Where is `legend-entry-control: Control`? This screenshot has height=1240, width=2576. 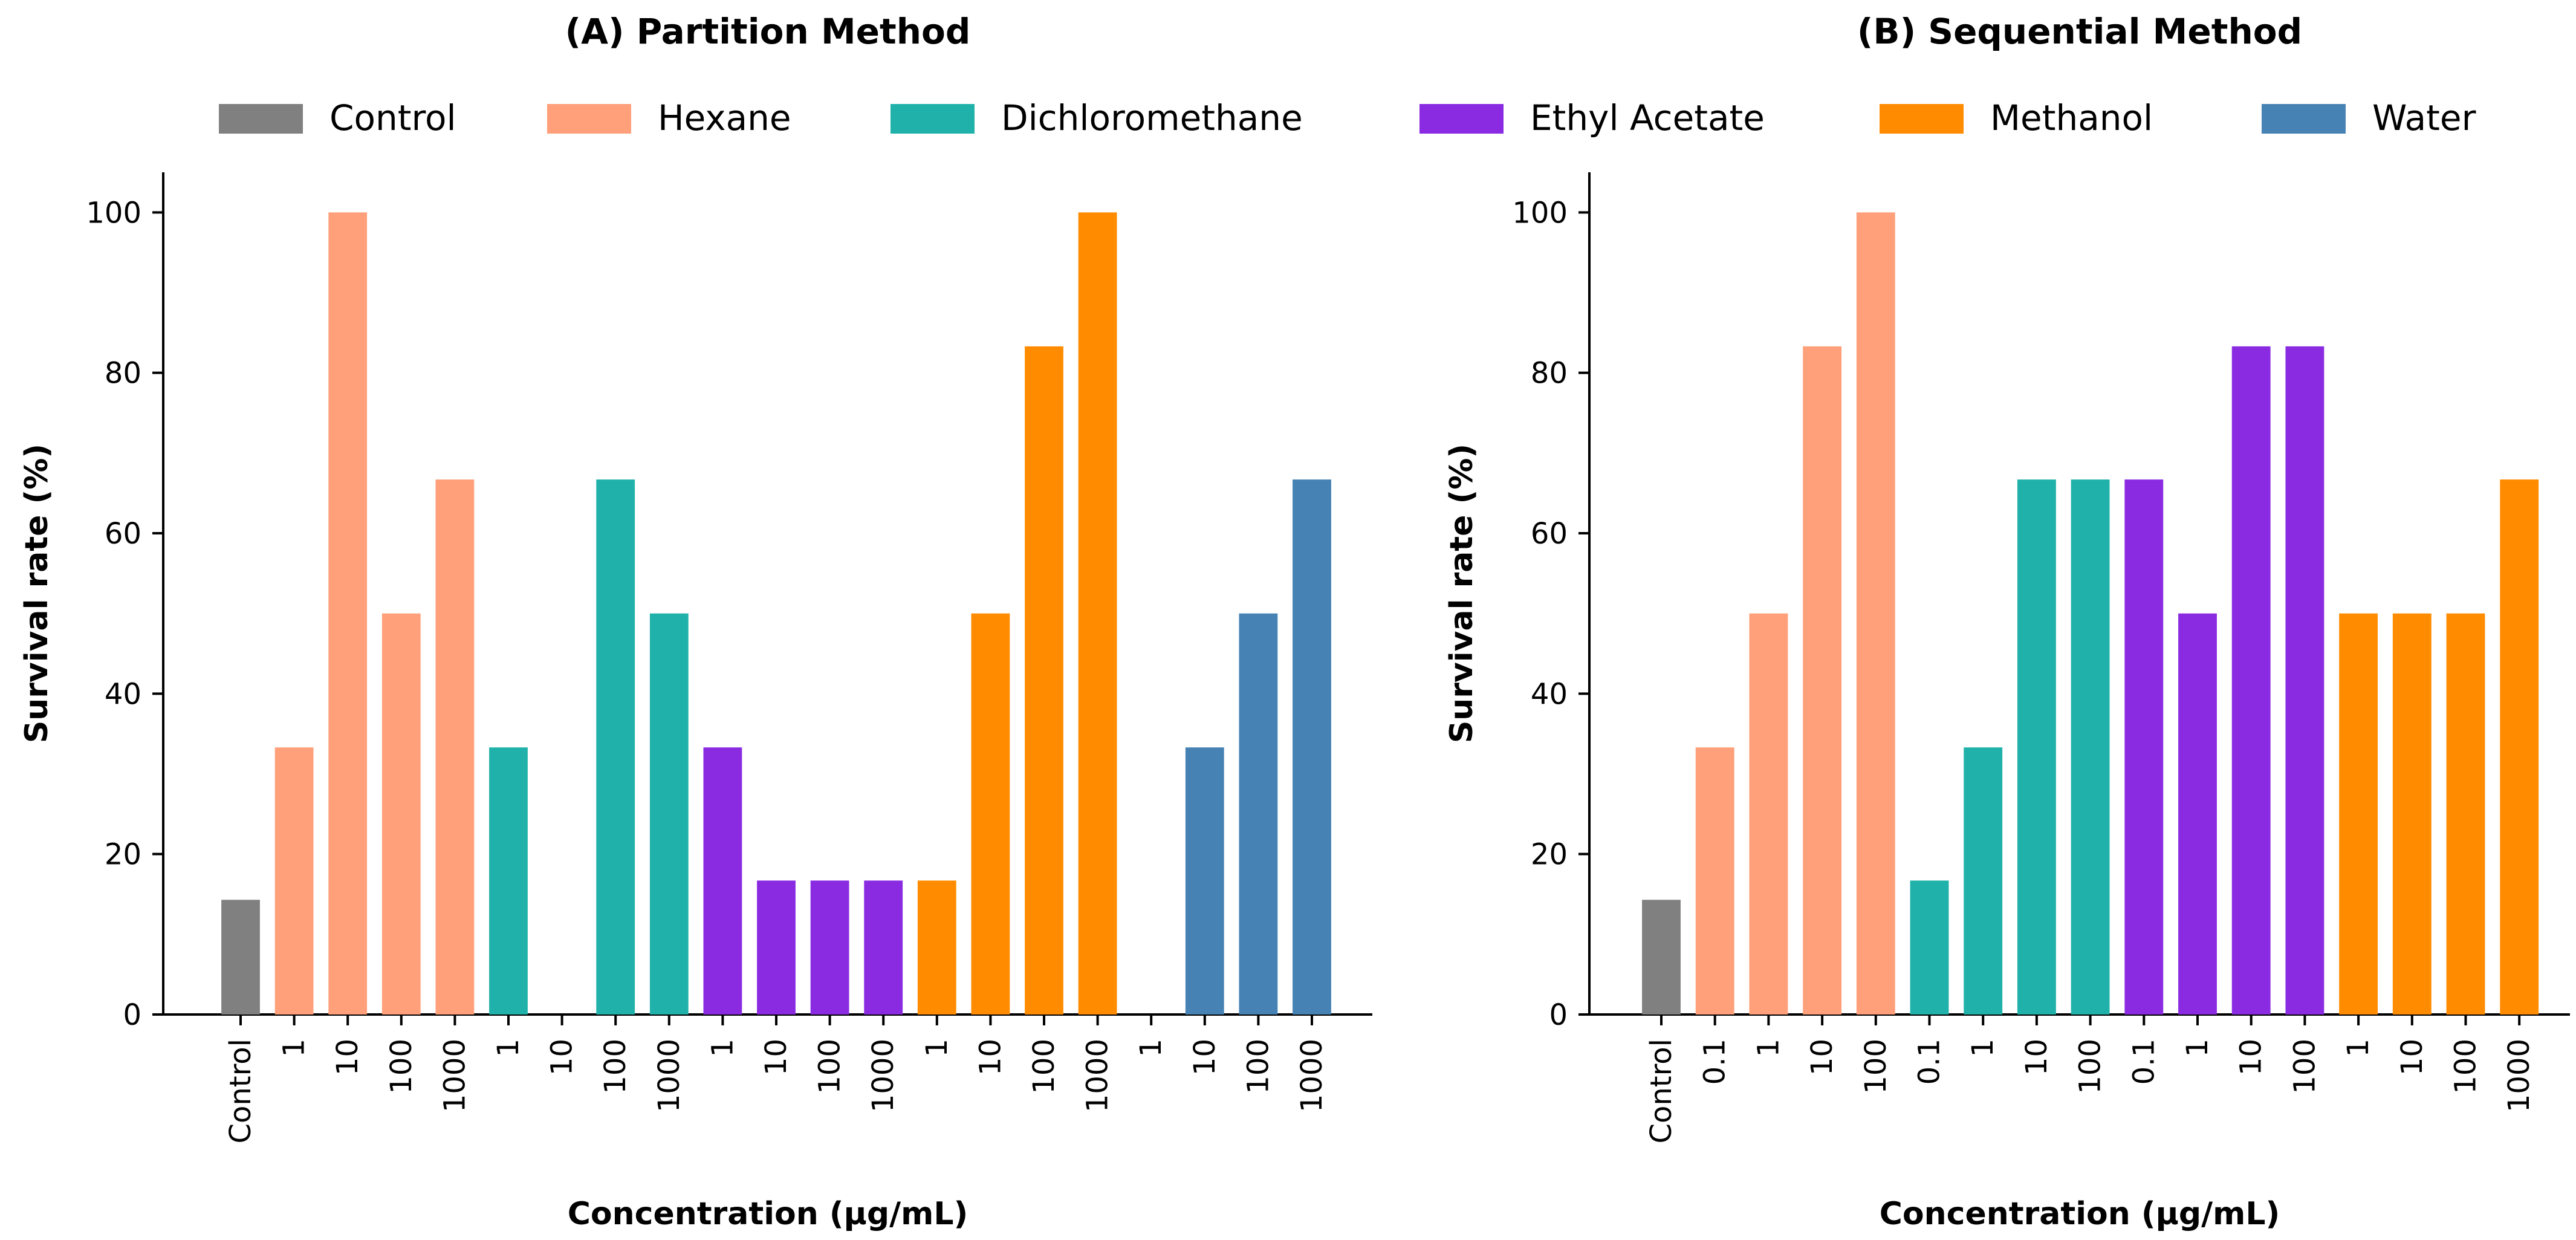
legend-entry-control: Control is located at coordinates (337, 117).